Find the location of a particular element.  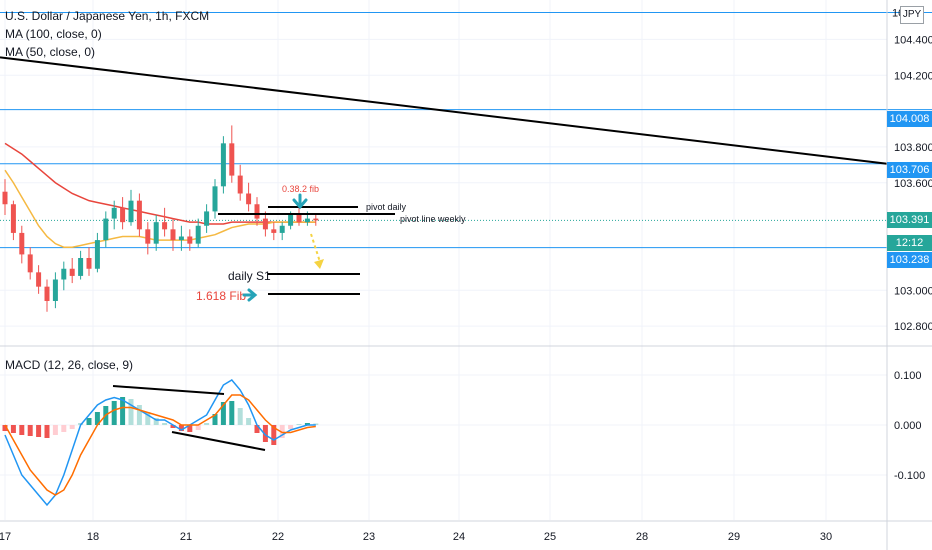

time-tick-label: 25 is located at coordinates (550, 537).